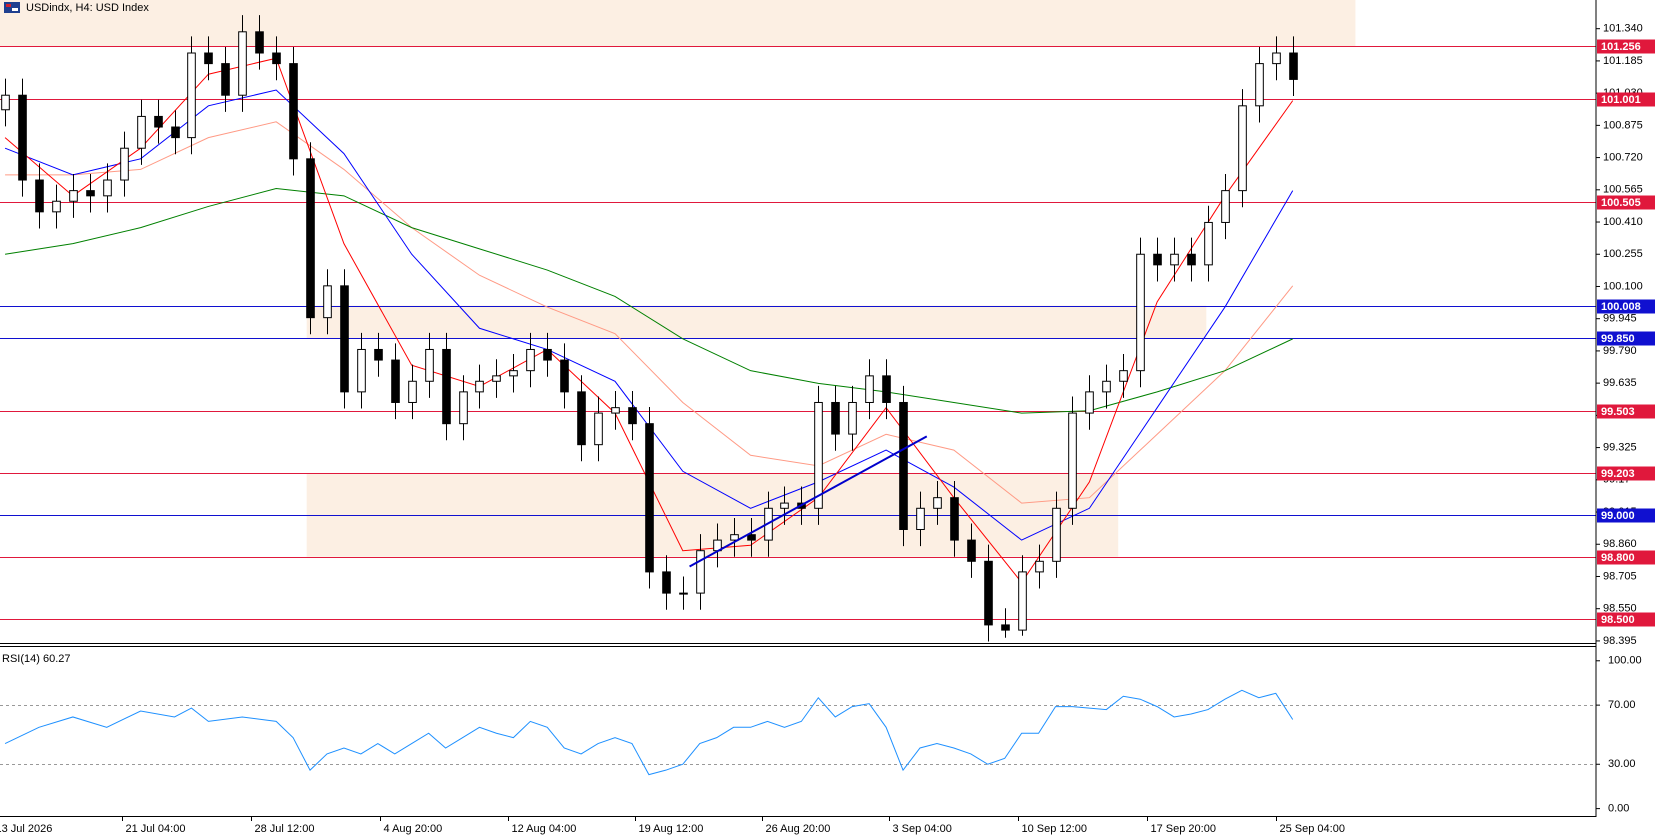  Describe the element at coordinates (1621, 100) in the screenshot. I see `level-label: 101.001` at that location.